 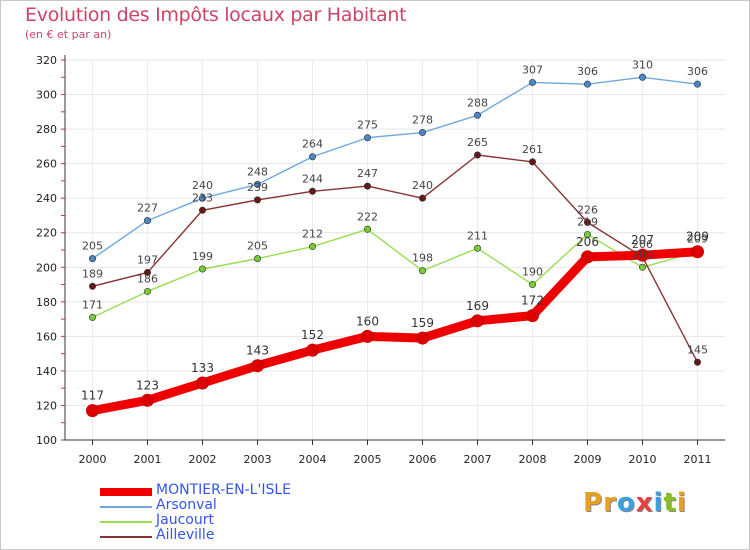 What do you see at coordinates (46, 95) in the screenshot?
I see `y-tick-label: 300` at bounding box center [46, 95].